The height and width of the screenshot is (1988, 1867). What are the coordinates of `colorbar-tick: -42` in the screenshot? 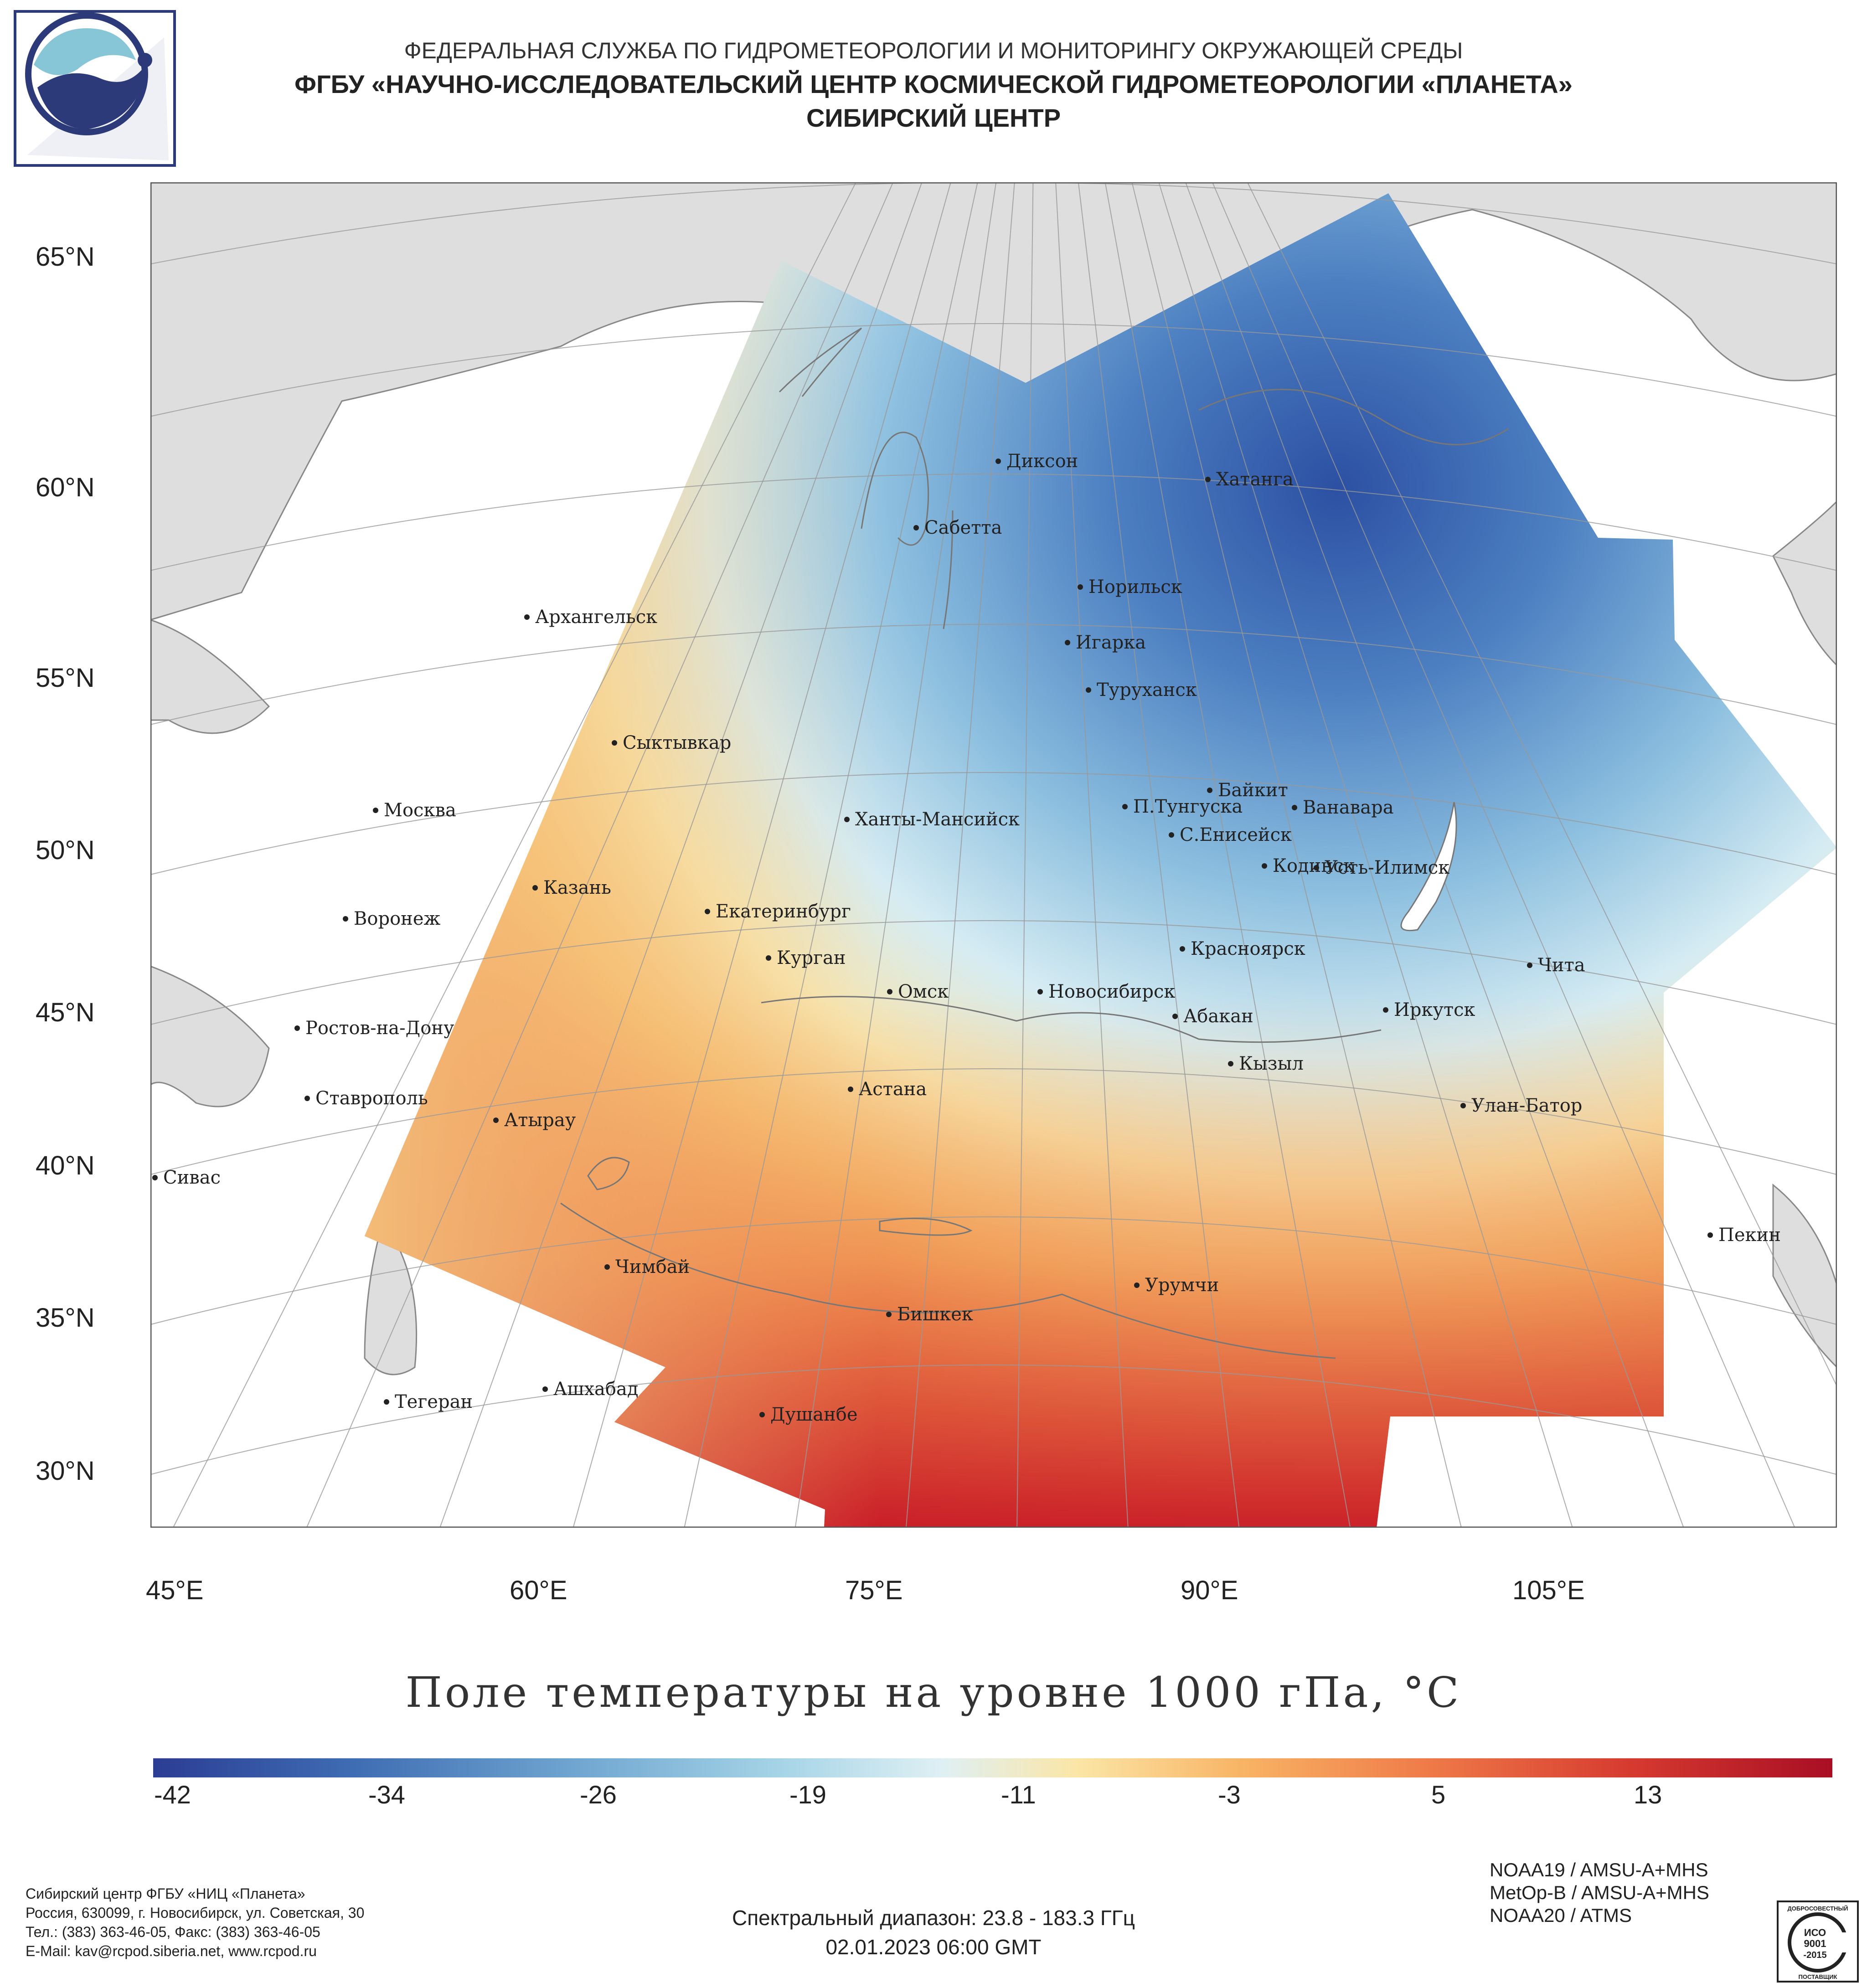 It's located at (172, 1794).